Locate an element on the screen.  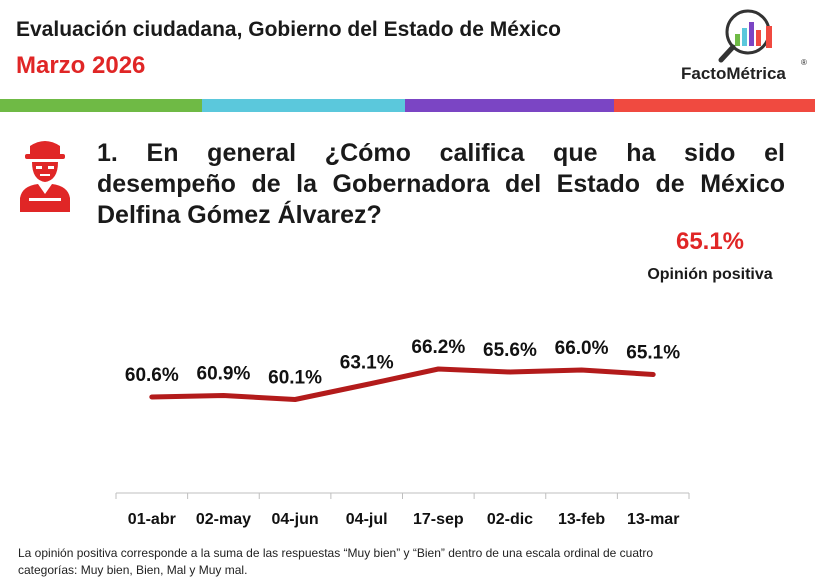
x-tick-label: 17-sep is located at coordinates (438, 519).